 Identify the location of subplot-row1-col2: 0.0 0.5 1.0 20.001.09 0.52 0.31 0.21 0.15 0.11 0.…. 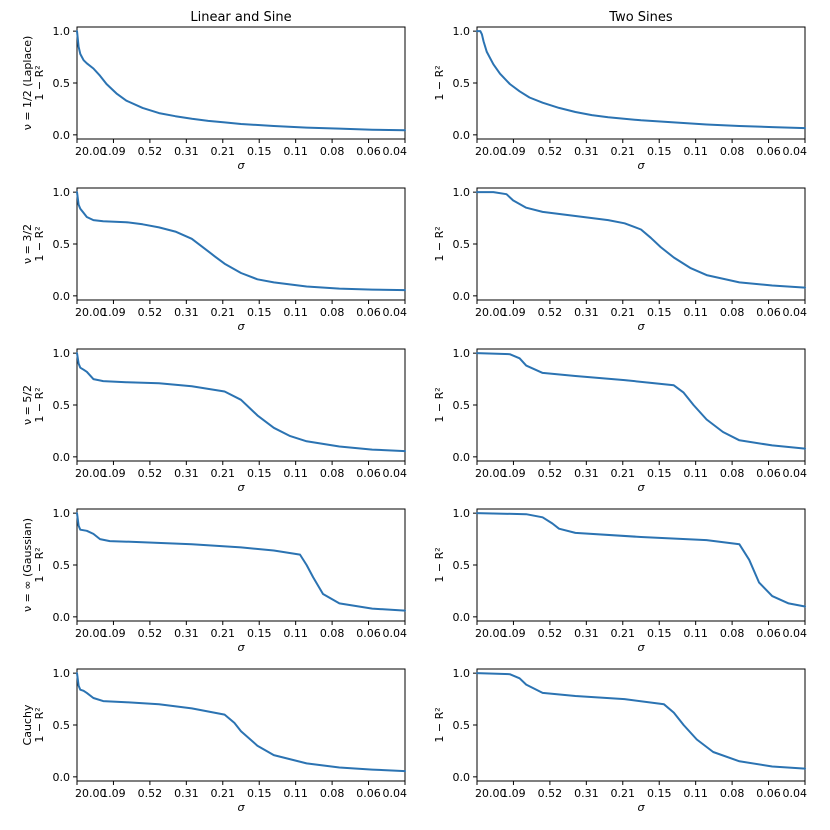
(620, 98).